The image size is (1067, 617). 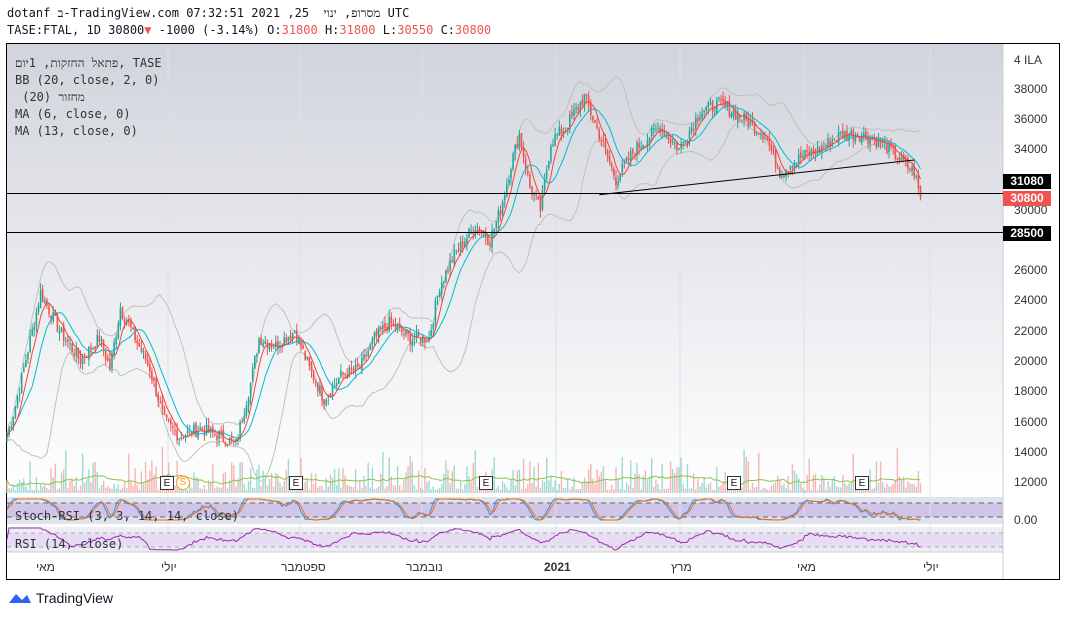 I want to click on tradingview-logo: TradingView, so click(x=60, y=598).